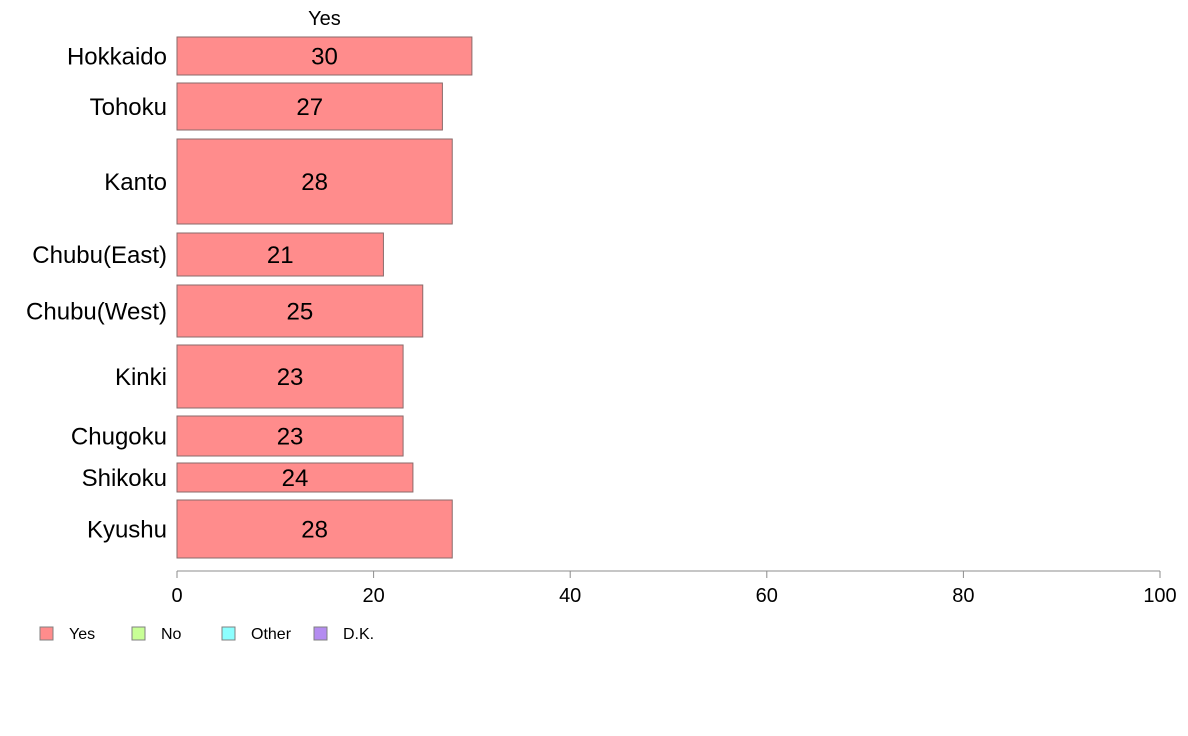 The image size is (1188, 736). What do you see at coordinates (176, 596) in the screenshot?
I see `x-tick-label: 0` at bounding box center [176, 596].